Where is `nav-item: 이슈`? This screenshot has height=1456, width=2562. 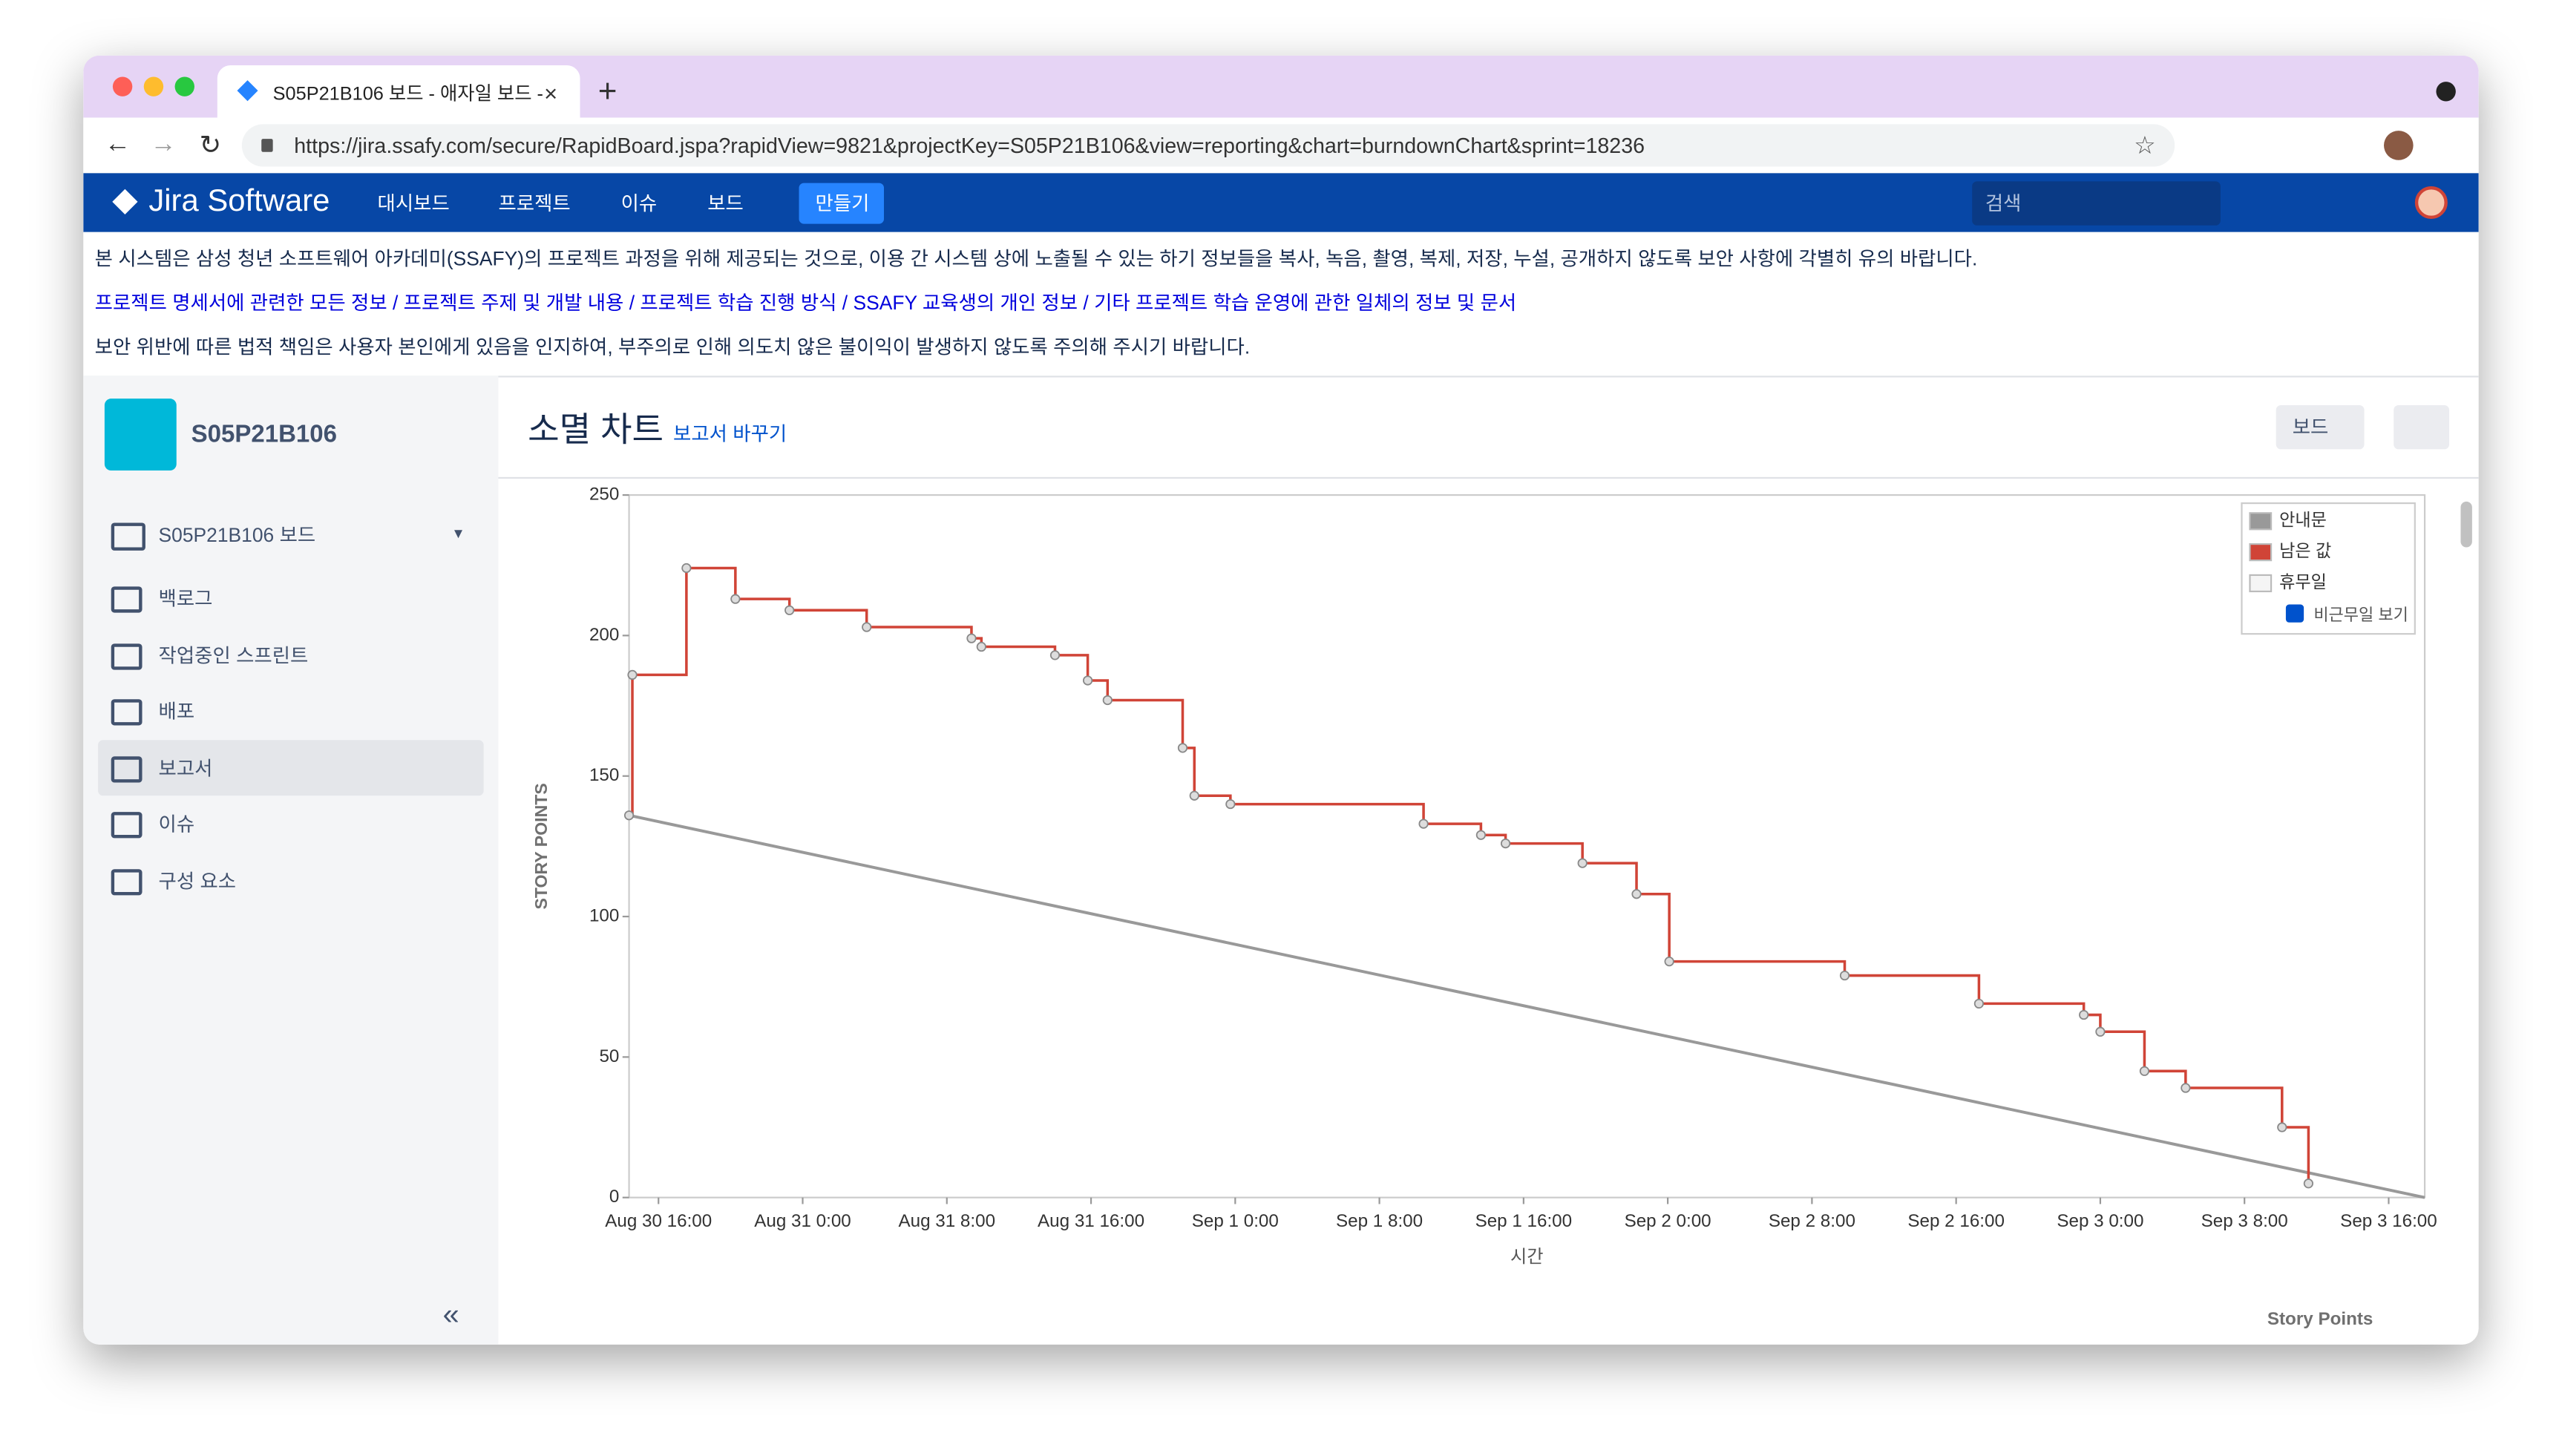
nav-item: 이슈 is located at coordinates (639, 203).